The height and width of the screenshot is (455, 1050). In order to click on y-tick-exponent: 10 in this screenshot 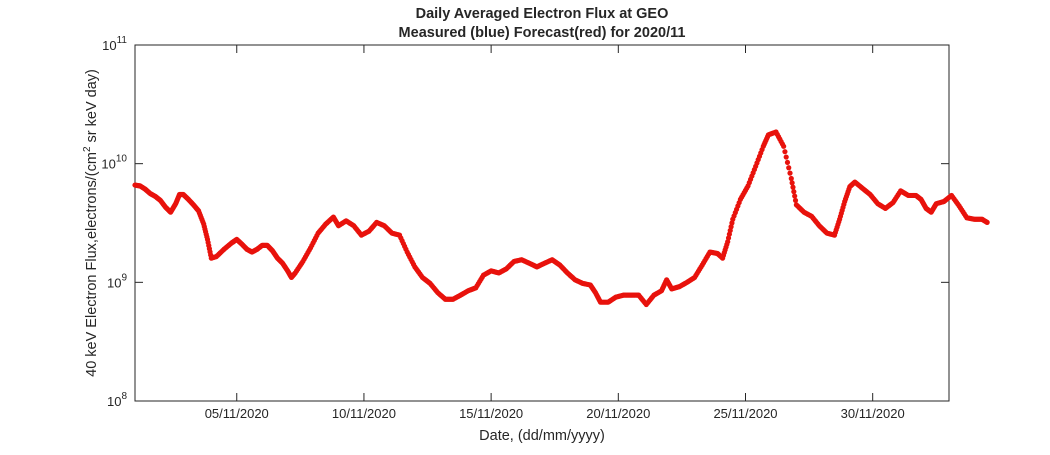, I will do `click(122, 159)`.